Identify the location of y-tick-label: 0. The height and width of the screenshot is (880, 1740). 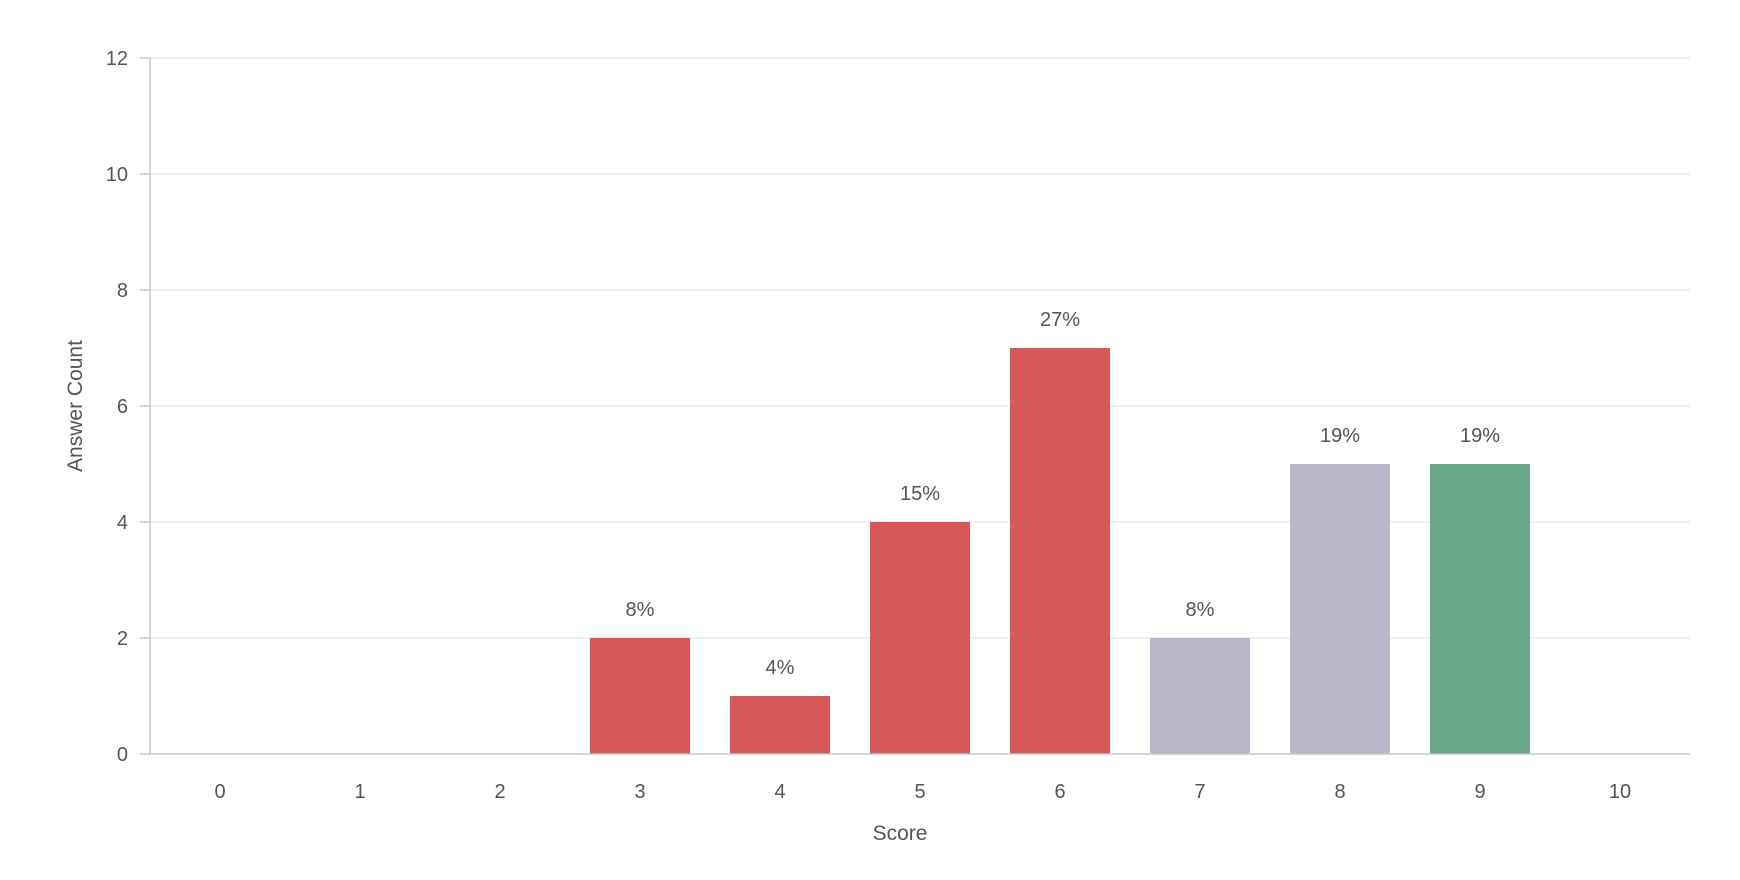
(122, 755).